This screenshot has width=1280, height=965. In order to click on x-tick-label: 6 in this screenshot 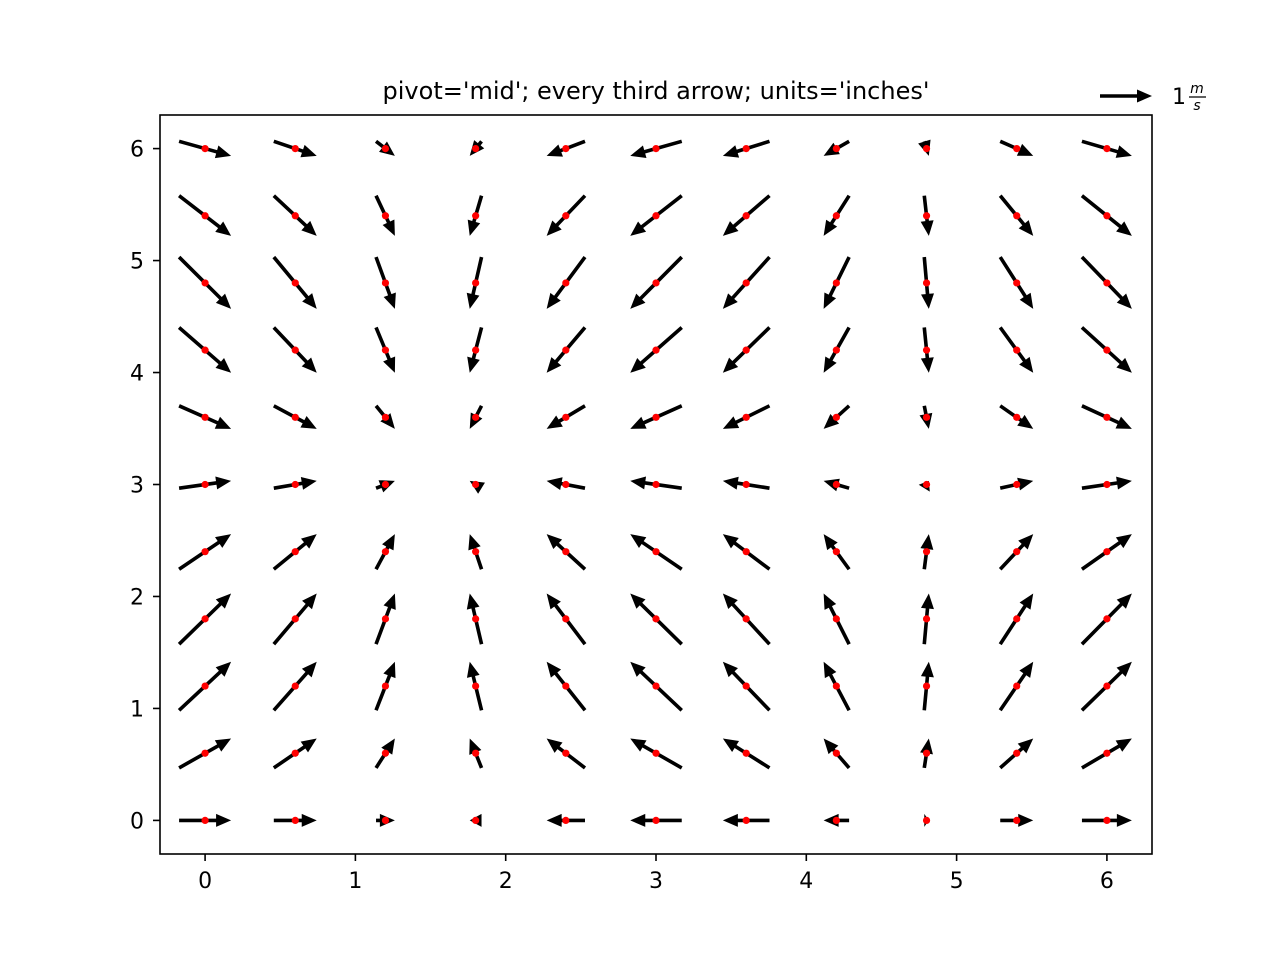, I will do `click(1107, 881)`.